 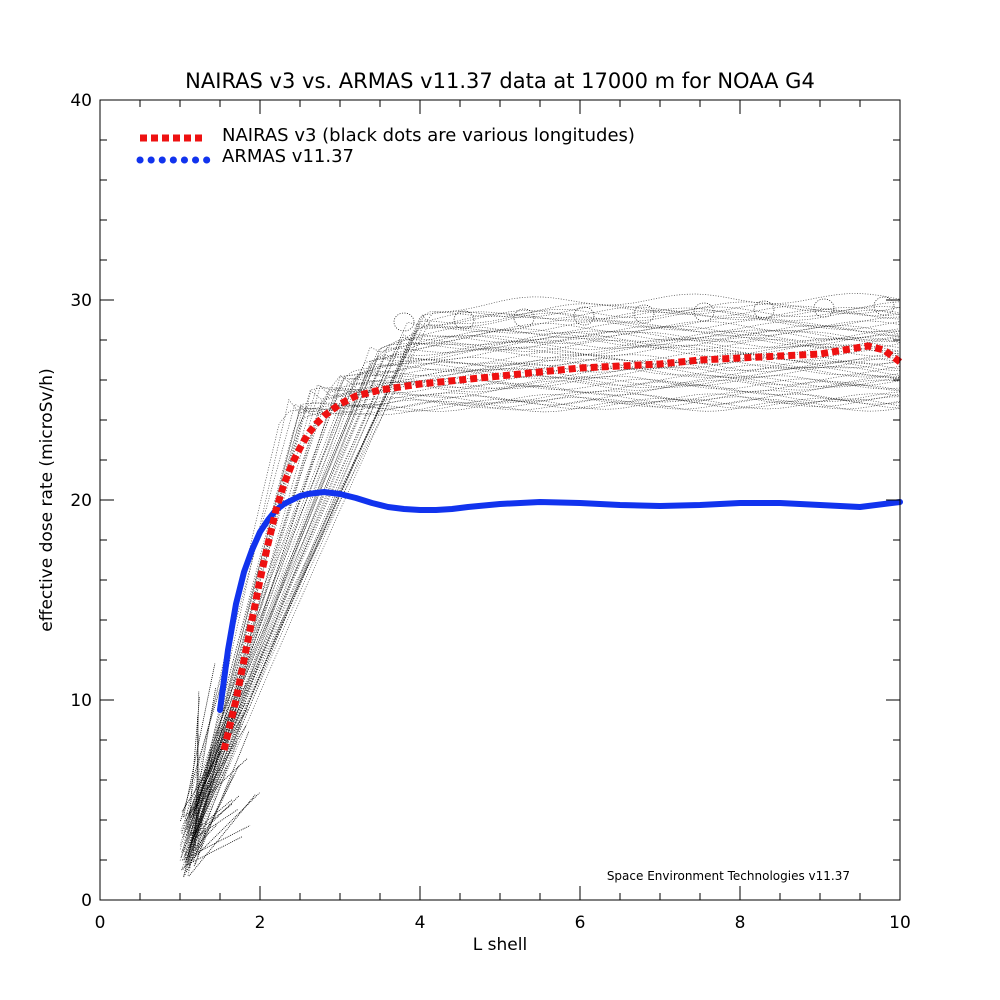 I want to click on x-tick-label: 2, so click(x=260, y=923).